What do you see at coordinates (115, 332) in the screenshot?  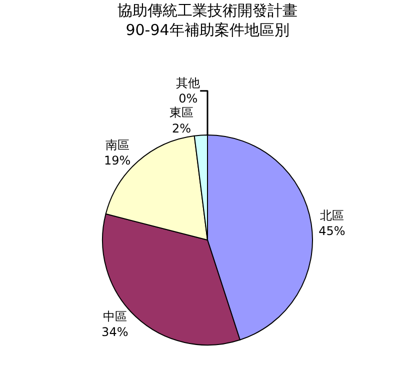 I see `data-label: 34%` at bounding box center [115, 332].